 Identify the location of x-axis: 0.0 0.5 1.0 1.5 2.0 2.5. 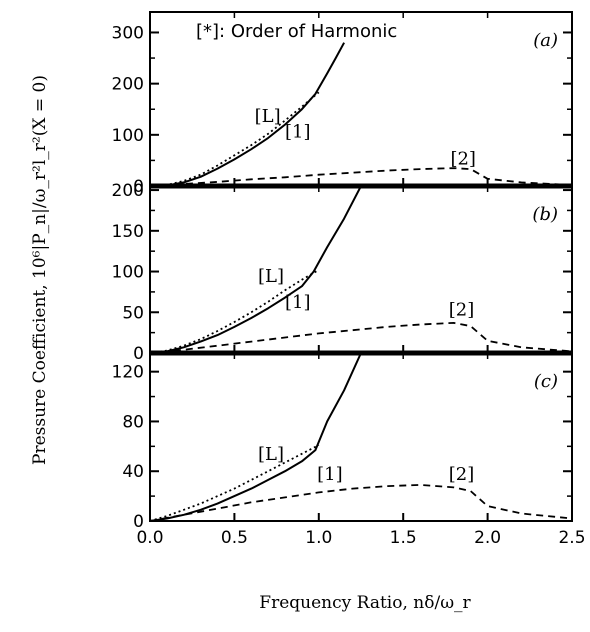
(360, 538).